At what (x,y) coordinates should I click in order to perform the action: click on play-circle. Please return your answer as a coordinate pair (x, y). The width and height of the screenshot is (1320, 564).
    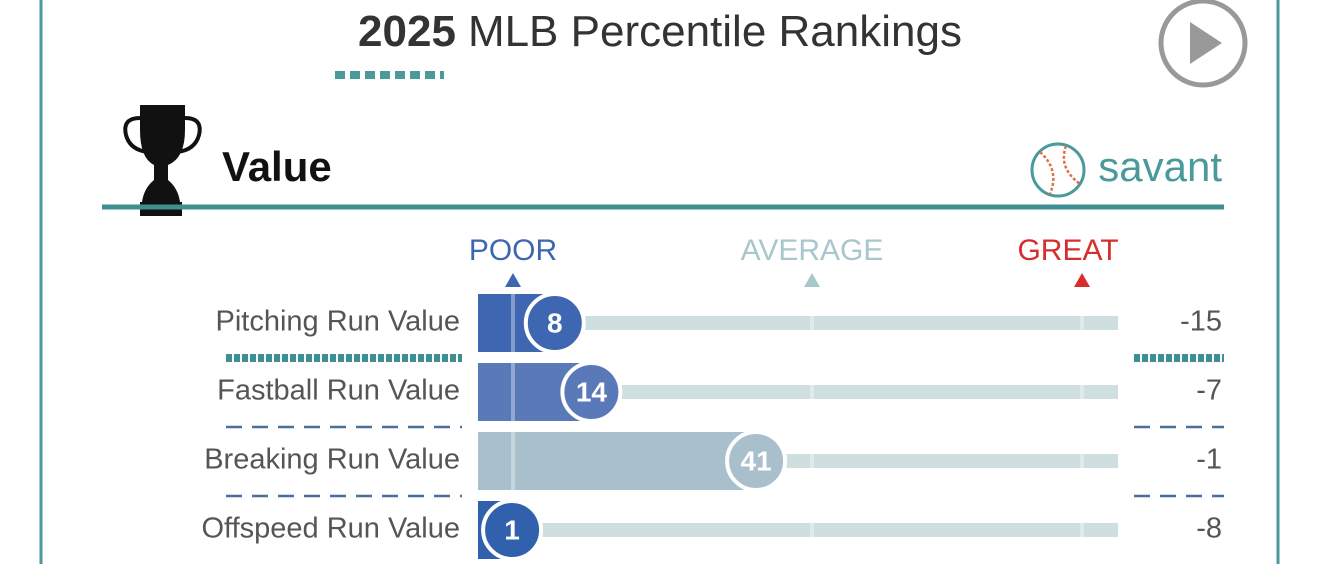
    Looking at the image, I should click on (1203, 44).